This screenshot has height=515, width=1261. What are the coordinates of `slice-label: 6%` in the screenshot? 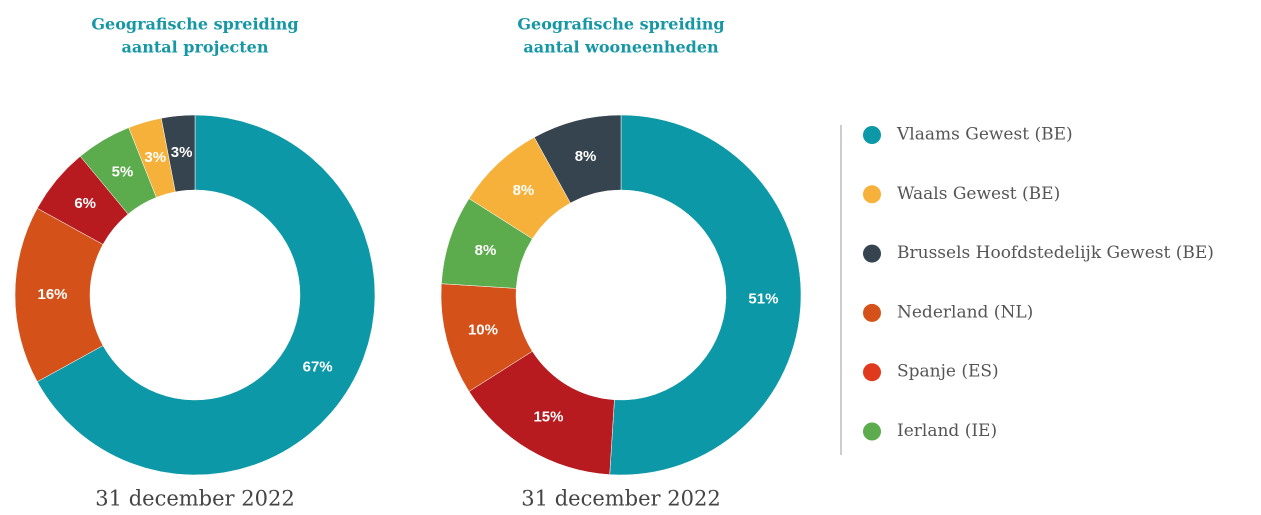 It's located at (85, 203).